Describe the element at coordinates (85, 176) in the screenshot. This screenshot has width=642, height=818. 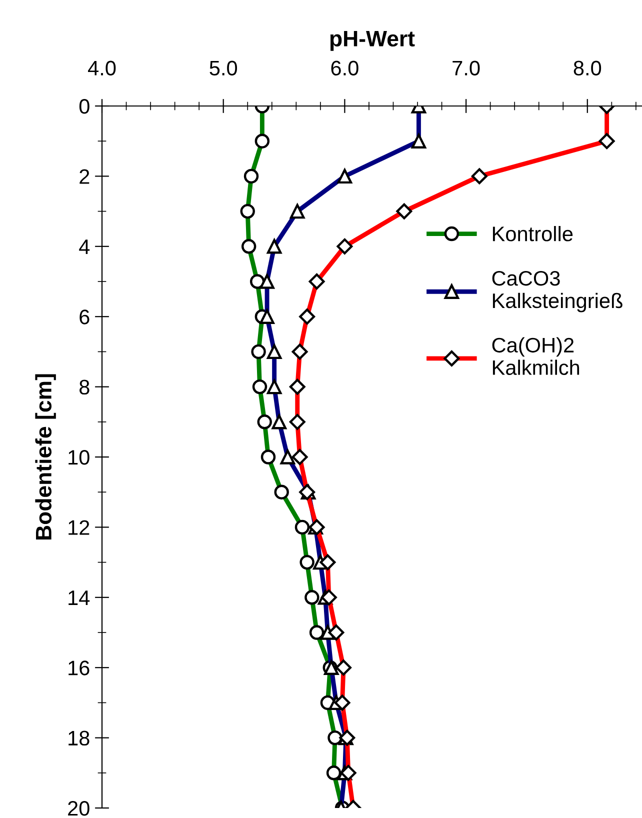
I see `y-tick-label: 2` at that location.